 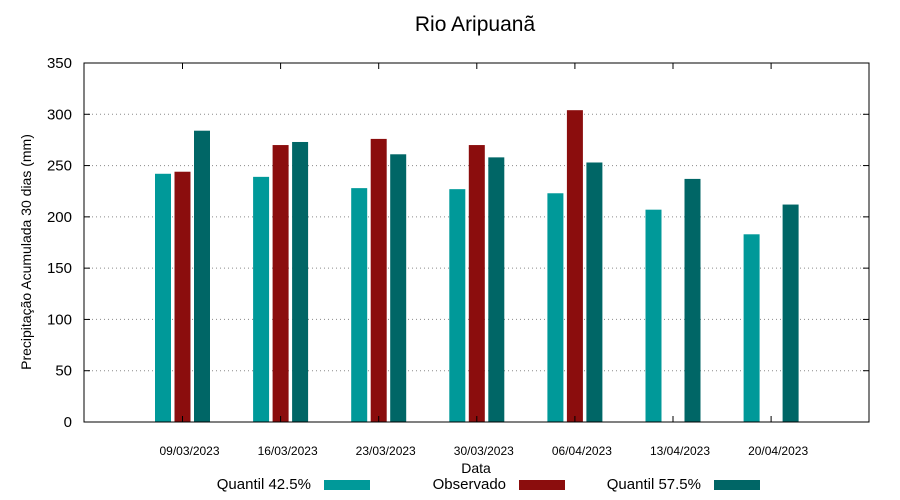 I want to click on y-tick-label: 350, so click(x=59, y=63).